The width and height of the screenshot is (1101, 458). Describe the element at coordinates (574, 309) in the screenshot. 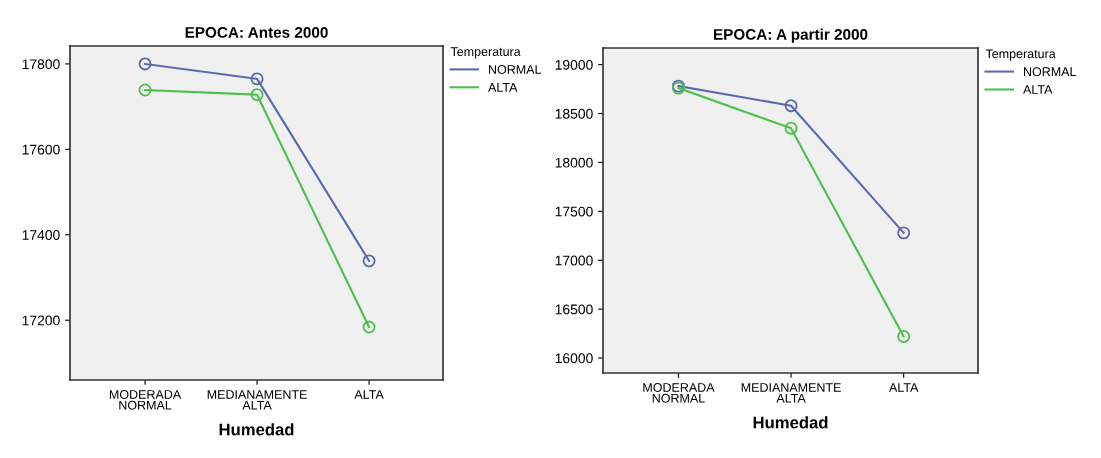

I see `y-tick-label: 16500` at that location.